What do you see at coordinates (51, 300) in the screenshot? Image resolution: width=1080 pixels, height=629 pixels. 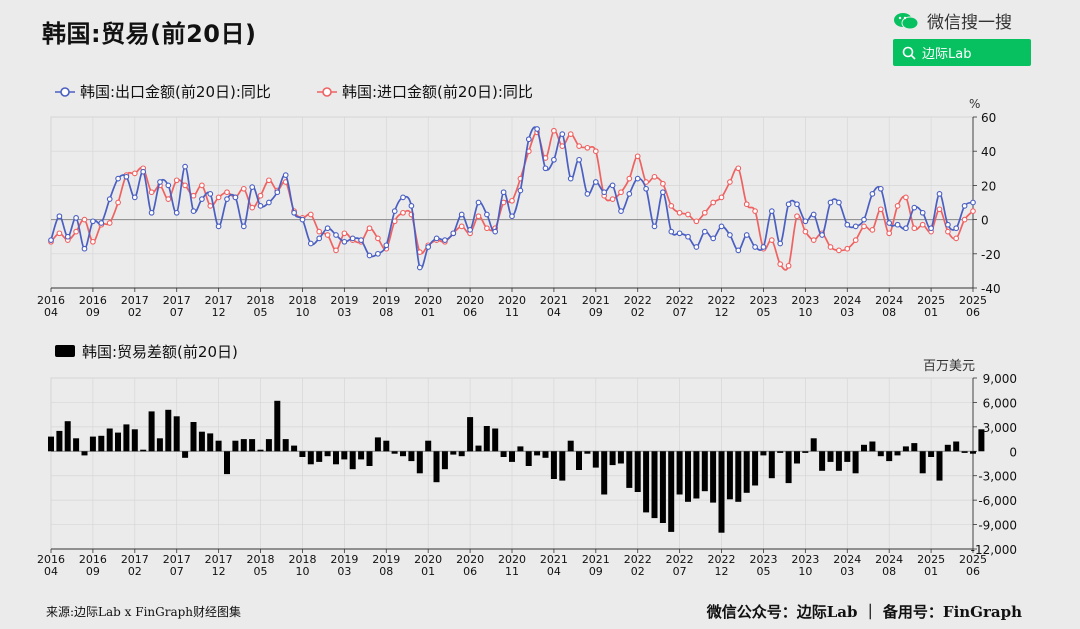 I see `line-xtick-year: 2016` at bounding box center [51, 300].